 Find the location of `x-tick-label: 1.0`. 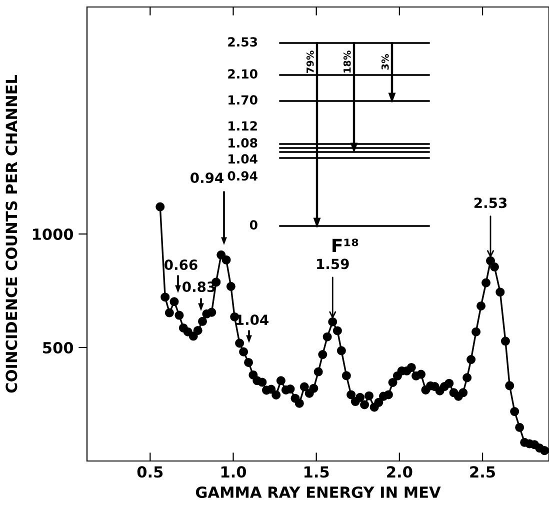

x-tick-label: 1.0 is located at coordinates (233, 472).